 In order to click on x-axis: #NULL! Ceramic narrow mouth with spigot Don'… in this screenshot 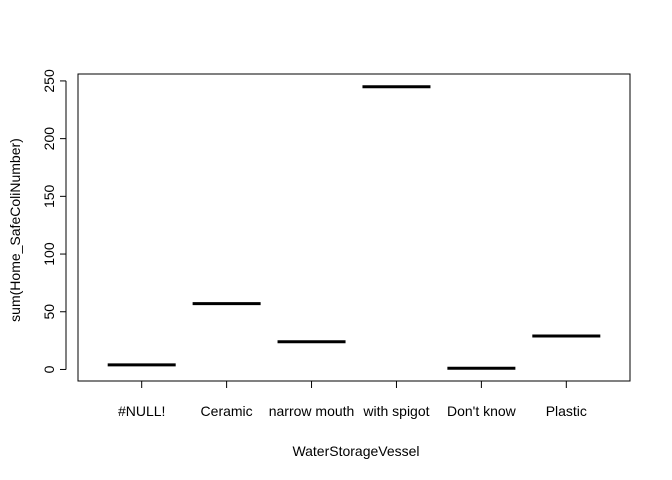, I will do `click(352, 399)`.